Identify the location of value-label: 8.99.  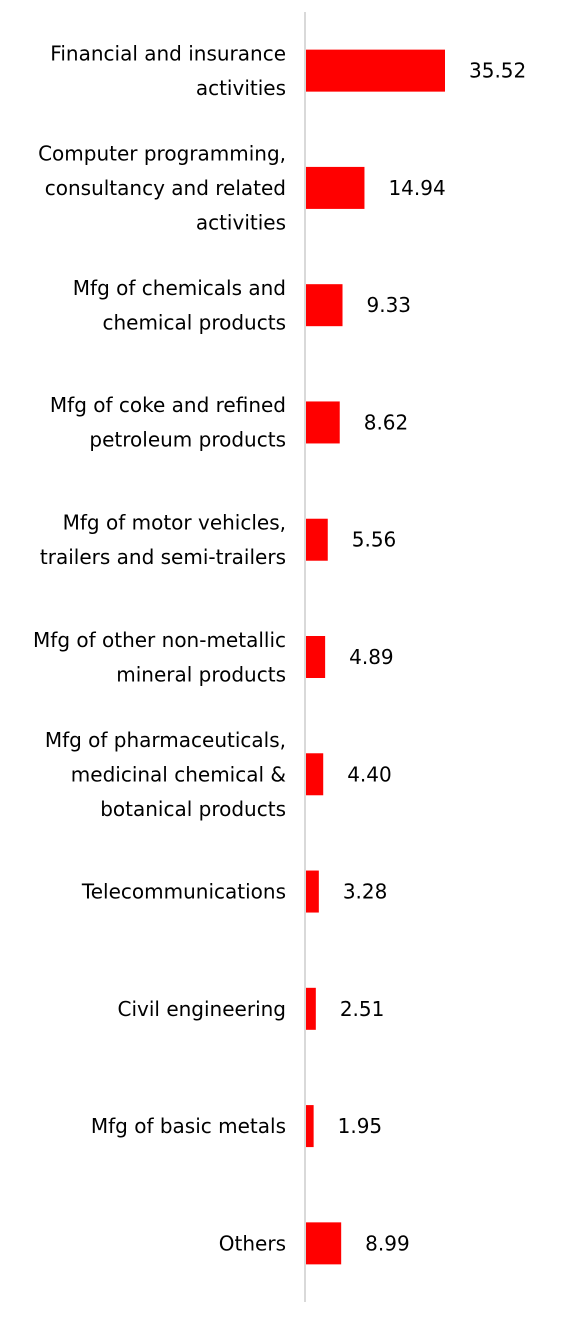
(387, 1243).